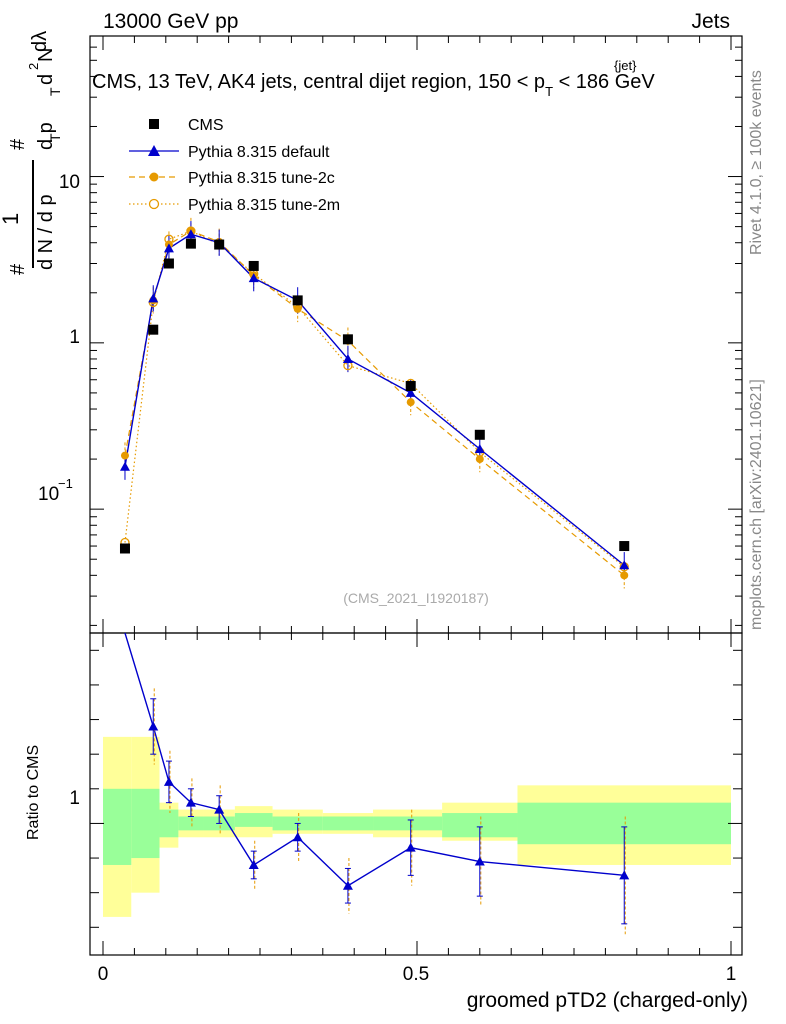  I want to click on legend-item: Pythia 8.315 tune-2c, so click(232, 178).